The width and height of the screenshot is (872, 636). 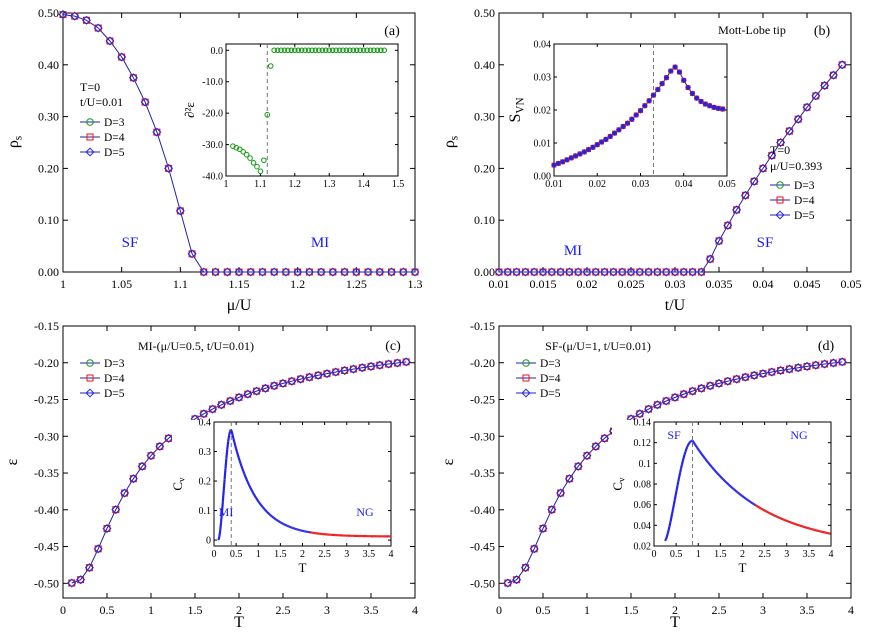 What do you see at coordinates (543, 78) in the screenshot?
I see `y-tick-label: 0.03` at bounding box center [543, 78].